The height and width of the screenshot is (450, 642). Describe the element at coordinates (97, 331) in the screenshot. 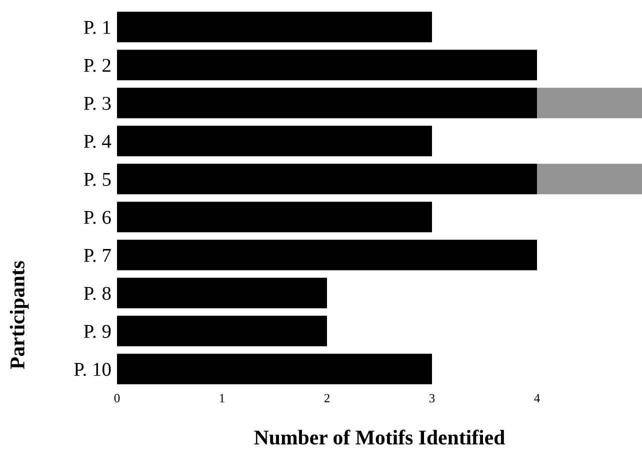

I see `y-tick-label: P. 9` at that location.